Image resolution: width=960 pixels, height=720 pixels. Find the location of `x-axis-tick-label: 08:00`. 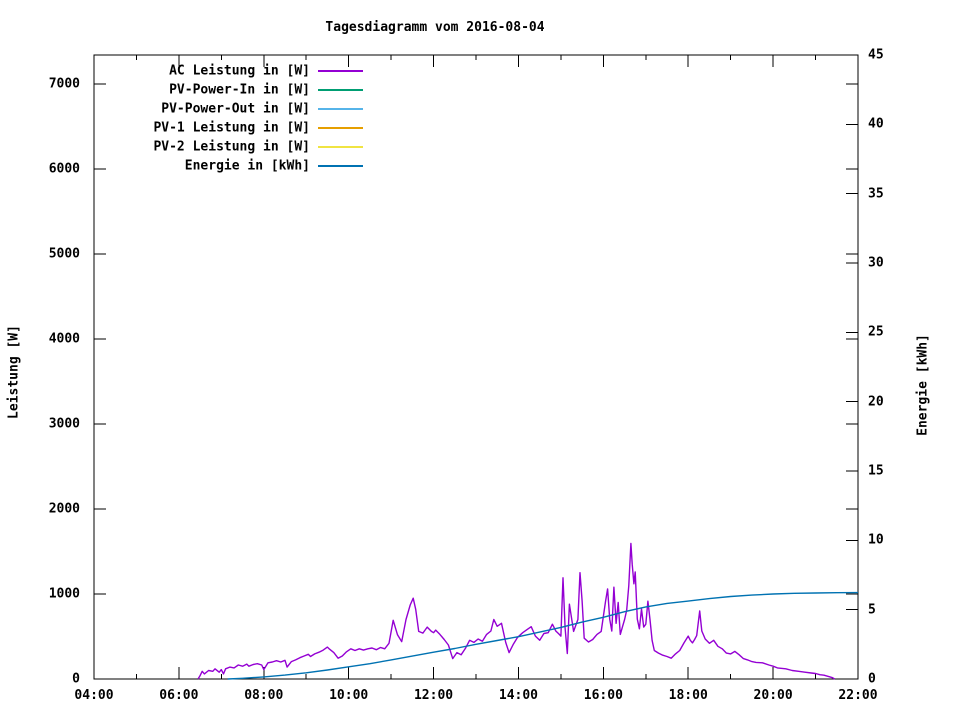

x-axis-tick-label: 08:00 is located at coordinates (264, 695).